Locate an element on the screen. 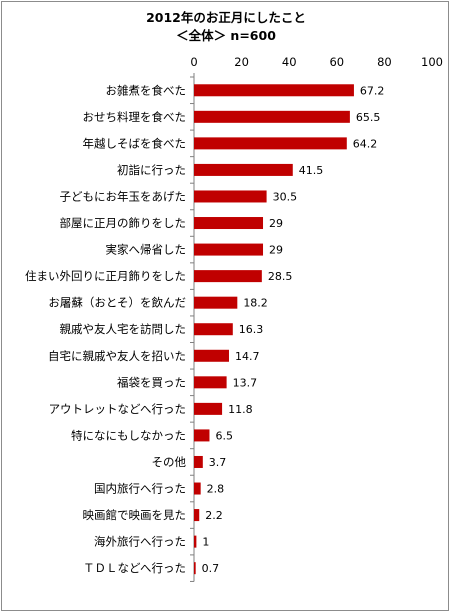 The width and height of the screenshot is (452, 614). category-label: 海外旅行へ行った is located at coordinates (140, 542).